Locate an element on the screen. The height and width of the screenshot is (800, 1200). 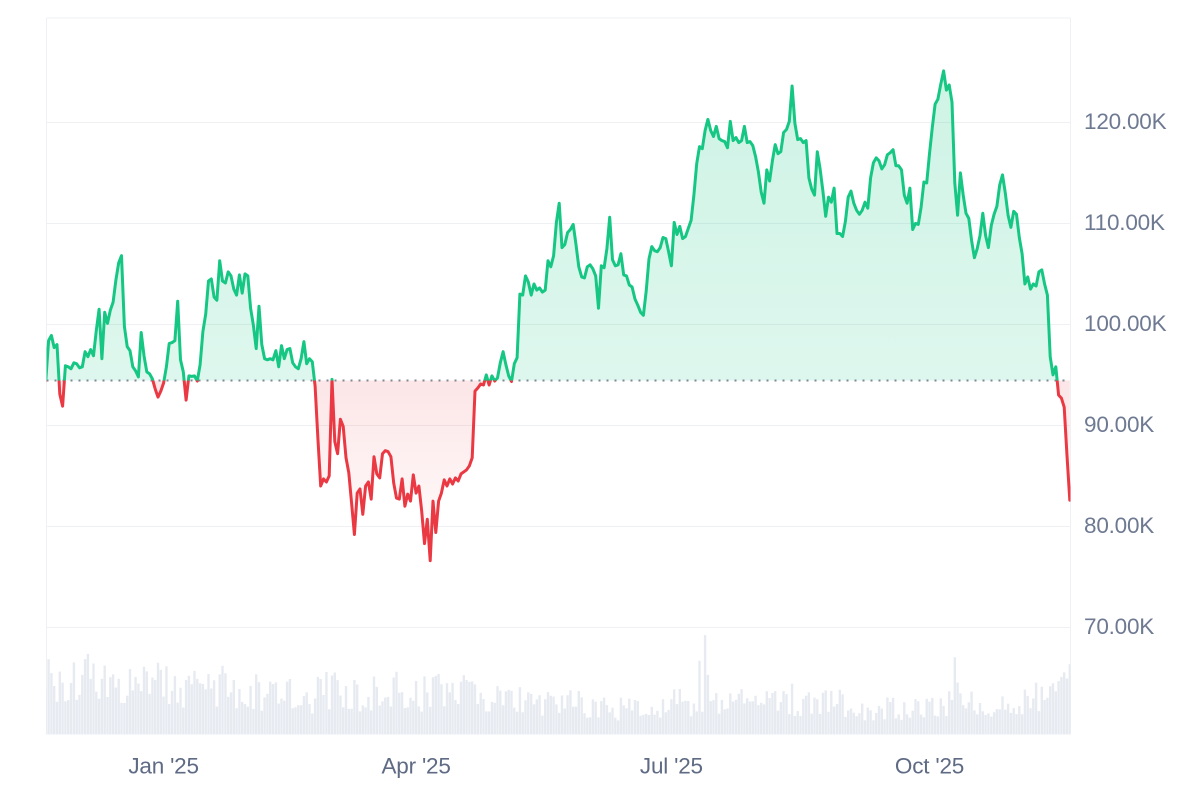
svg-text: Oct '25 is located at coordinates (929, 766).